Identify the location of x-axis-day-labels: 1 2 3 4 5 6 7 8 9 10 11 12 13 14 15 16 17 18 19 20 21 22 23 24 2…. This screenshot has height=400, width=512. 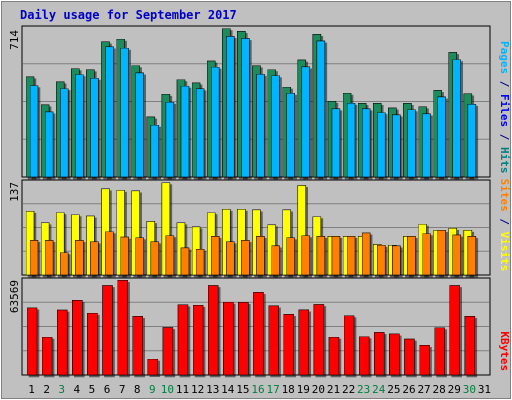
(259, 389).